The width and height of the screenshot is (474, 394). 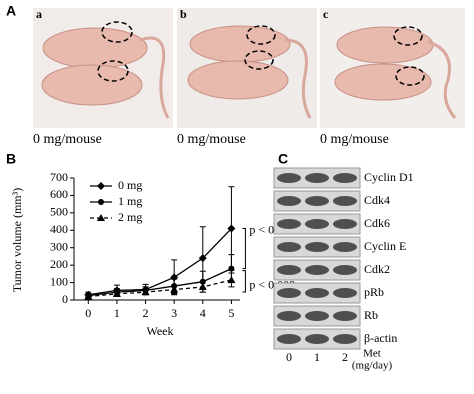 What do you see at coordinates (59, 264) in the screenshot?
I see `y-tick-label: 200` at bounding box center [59, 264].